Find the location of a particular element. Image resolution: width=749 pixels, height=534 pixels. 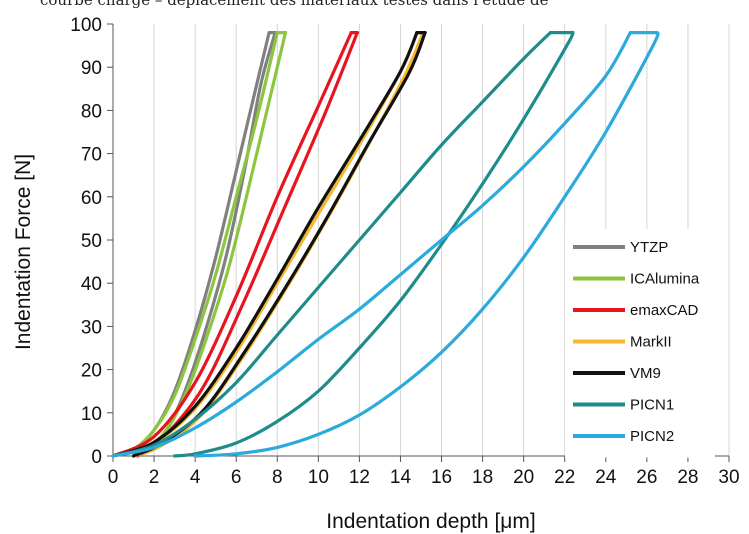

x-tick-label: 0 is located at coordinates (113, 477).